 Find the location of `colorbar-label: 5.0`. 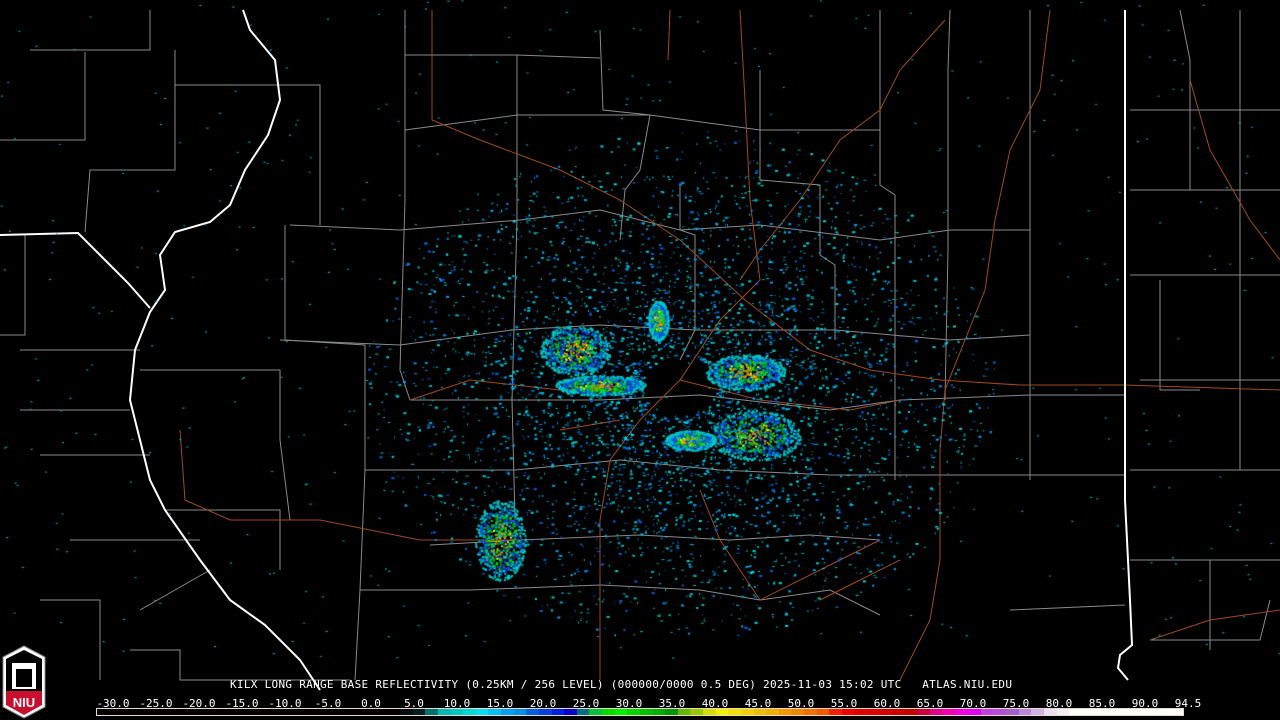

colorbar-label: 5.0 is located at coordinates (414, 703).